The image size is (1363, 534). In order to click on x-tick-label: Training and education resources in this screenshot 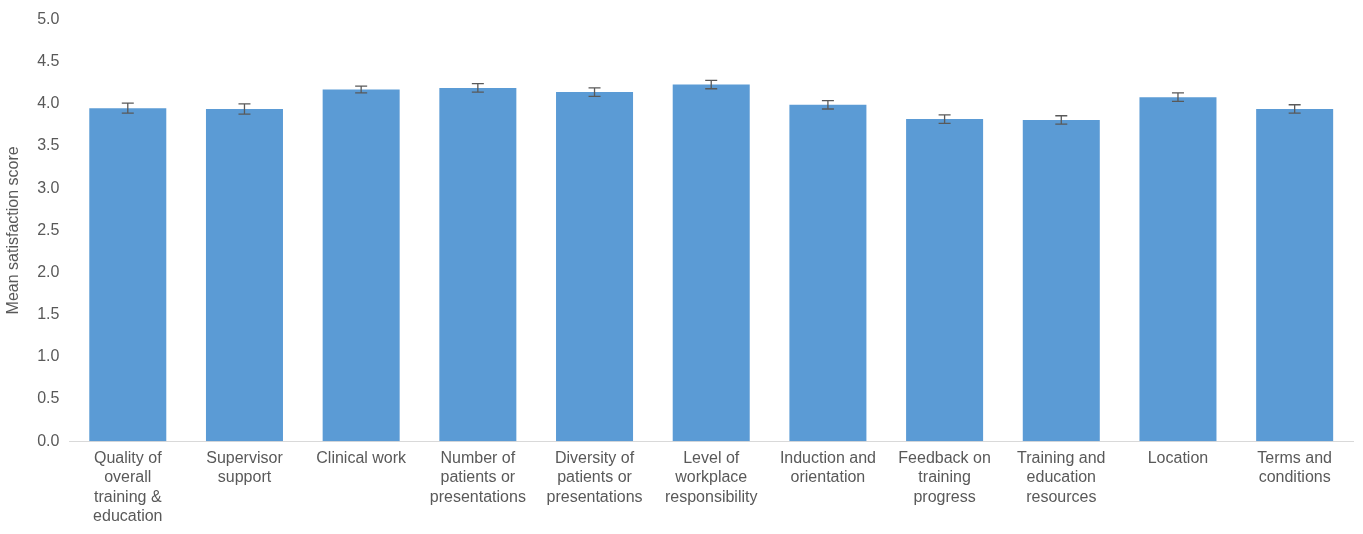, I will do `click(1061, 477)`.